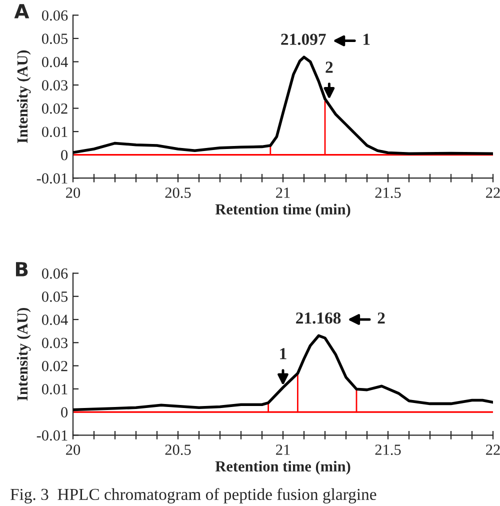  Describe the element at coordinates (22, 269) in the screenshot. I see `chart-title: B` at that location.